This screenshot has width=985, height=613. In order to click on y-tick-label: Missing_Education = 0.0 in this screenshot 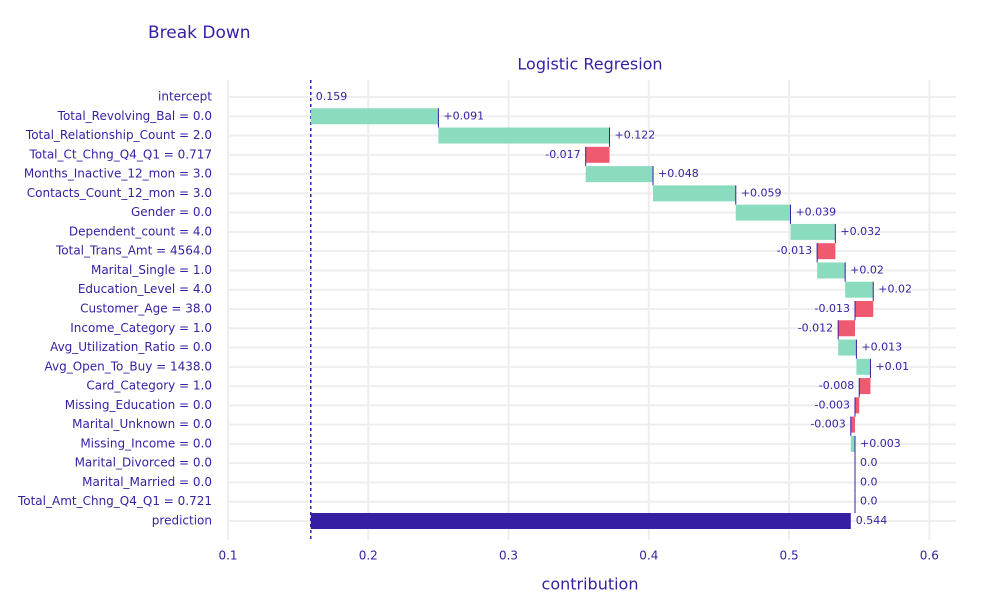, I will do `click(138, 405)`.